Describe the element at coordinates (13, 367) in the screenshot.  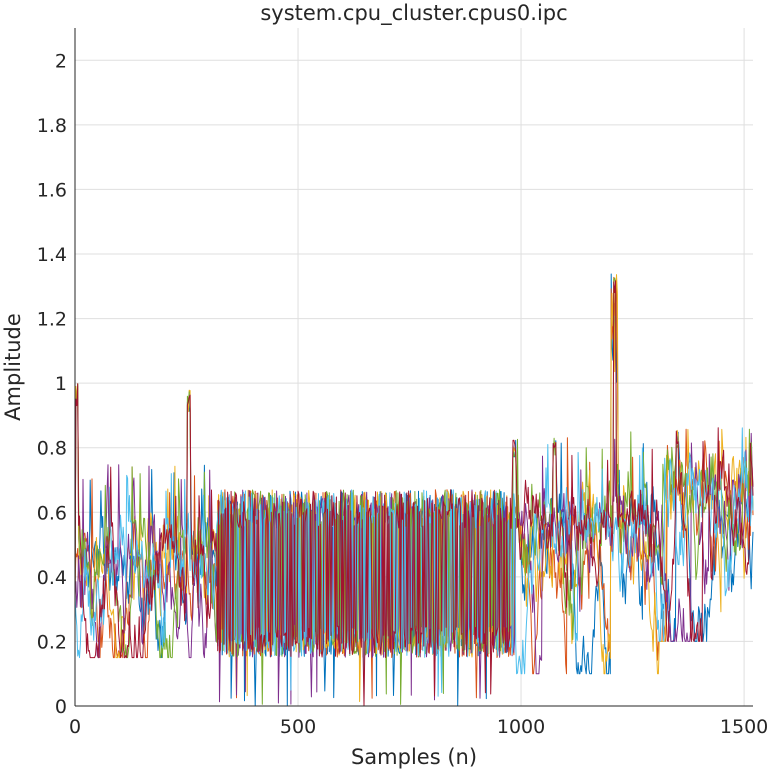
I see `y-axis-title: Amplitude` at that location.